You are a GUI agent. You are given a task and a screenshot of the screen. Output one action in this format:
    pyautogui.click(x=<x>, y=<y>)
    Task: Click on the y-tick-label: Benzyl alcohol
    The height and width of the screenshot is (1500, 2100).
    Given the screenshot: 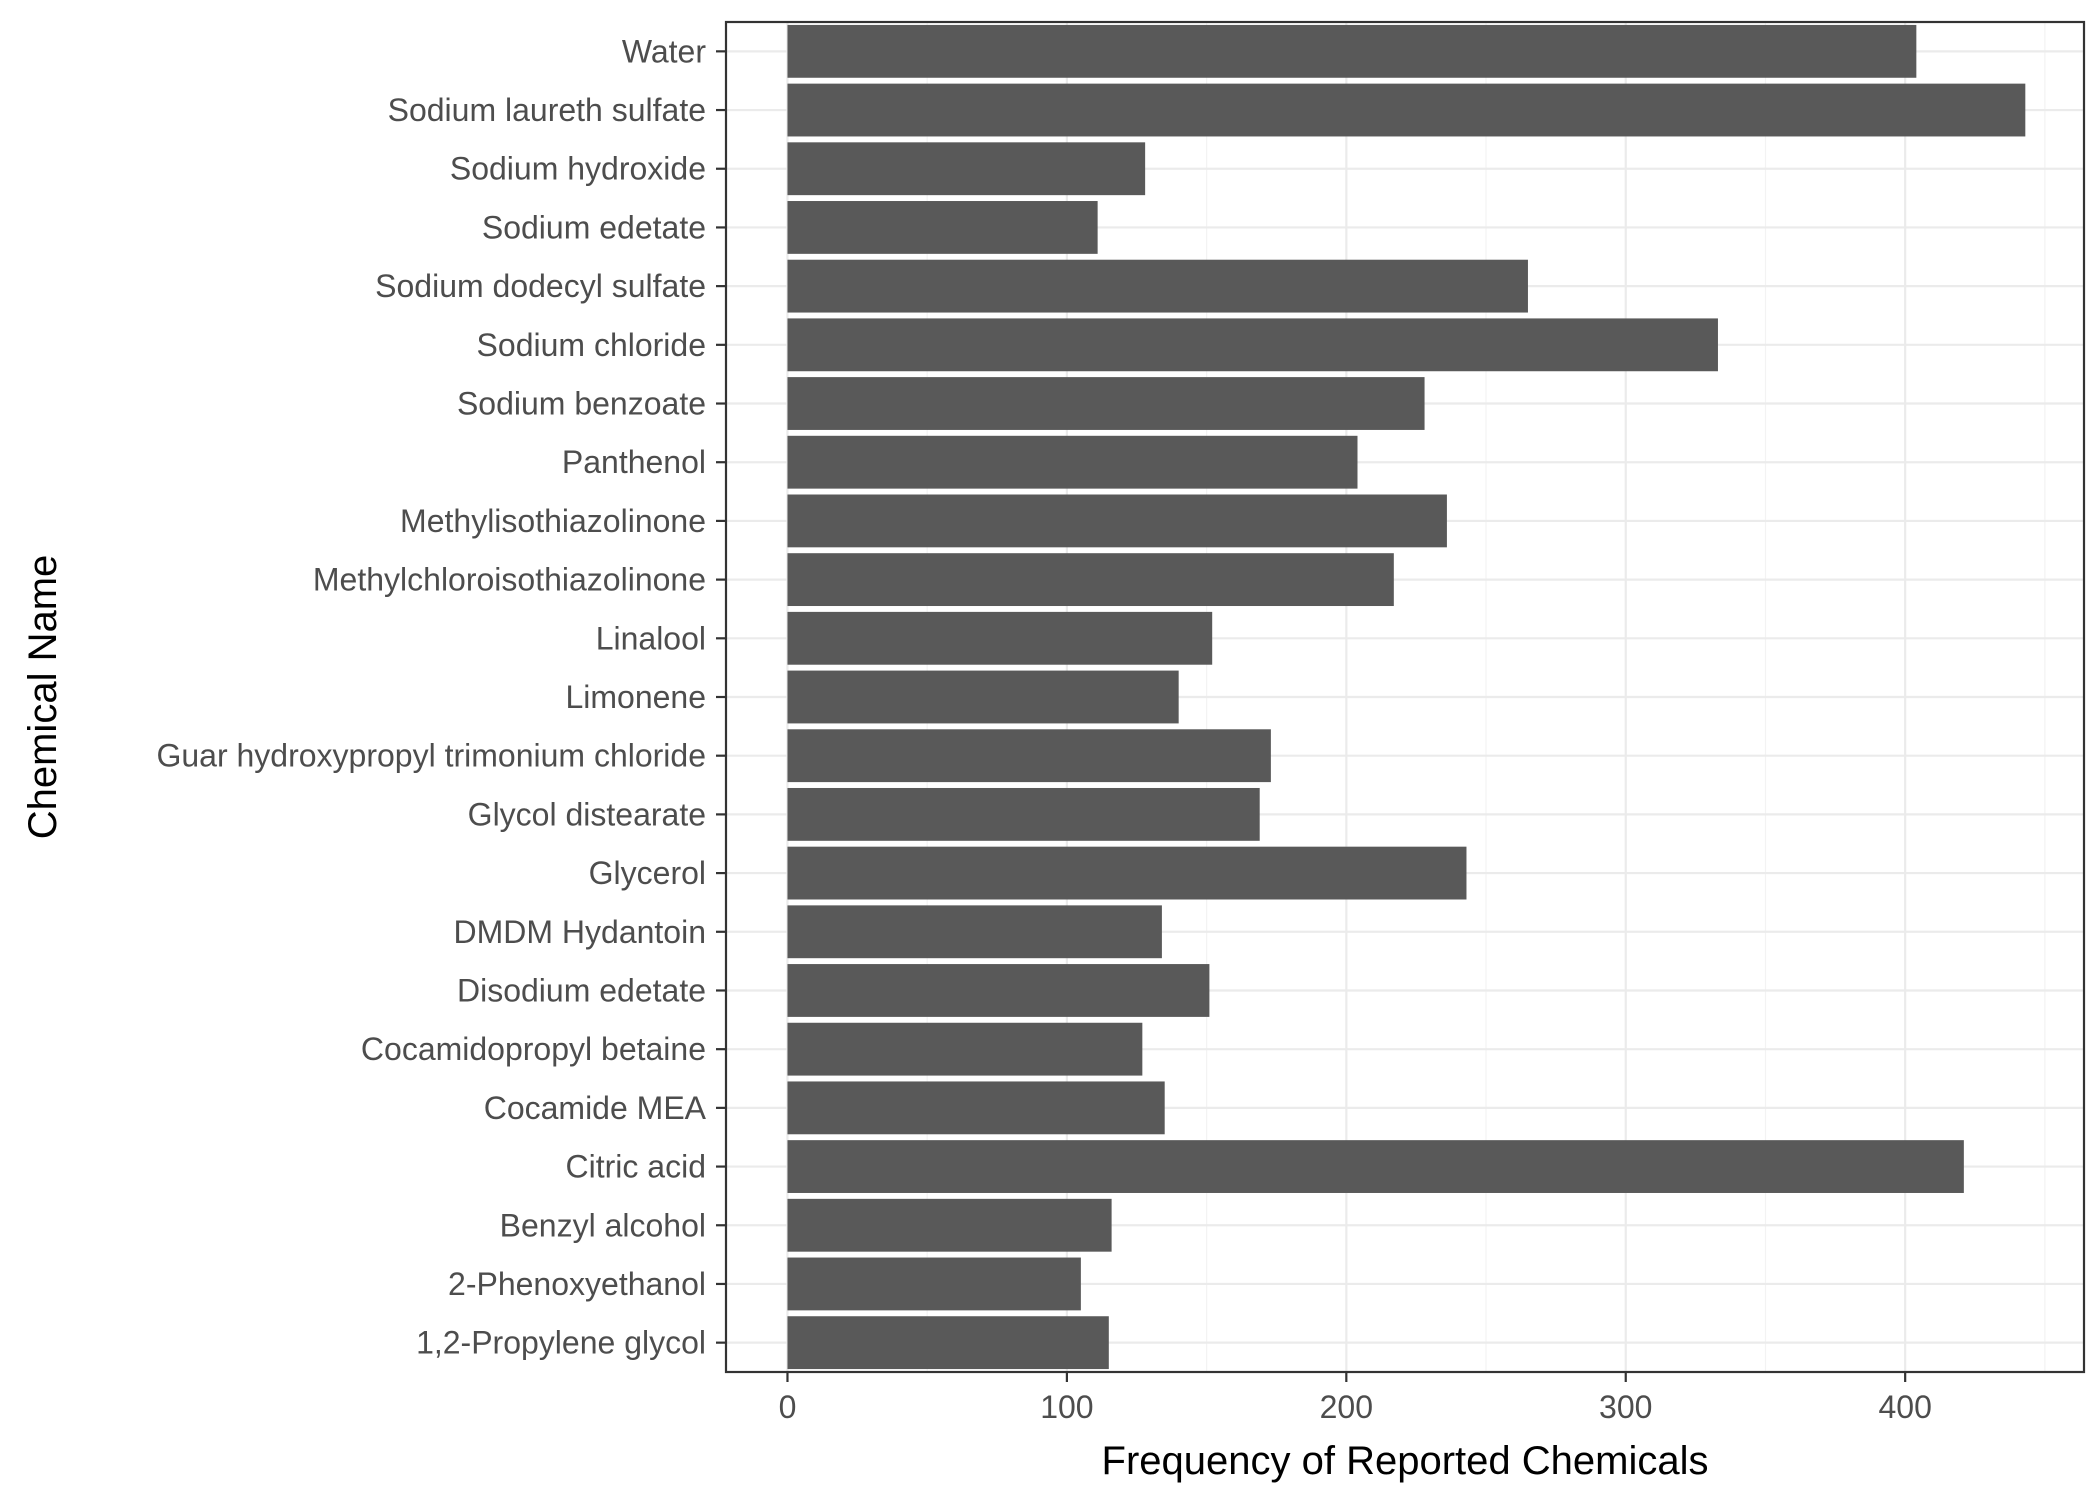 What is the action you would take?
    pyautogui.click(x=603, y=1225)
    